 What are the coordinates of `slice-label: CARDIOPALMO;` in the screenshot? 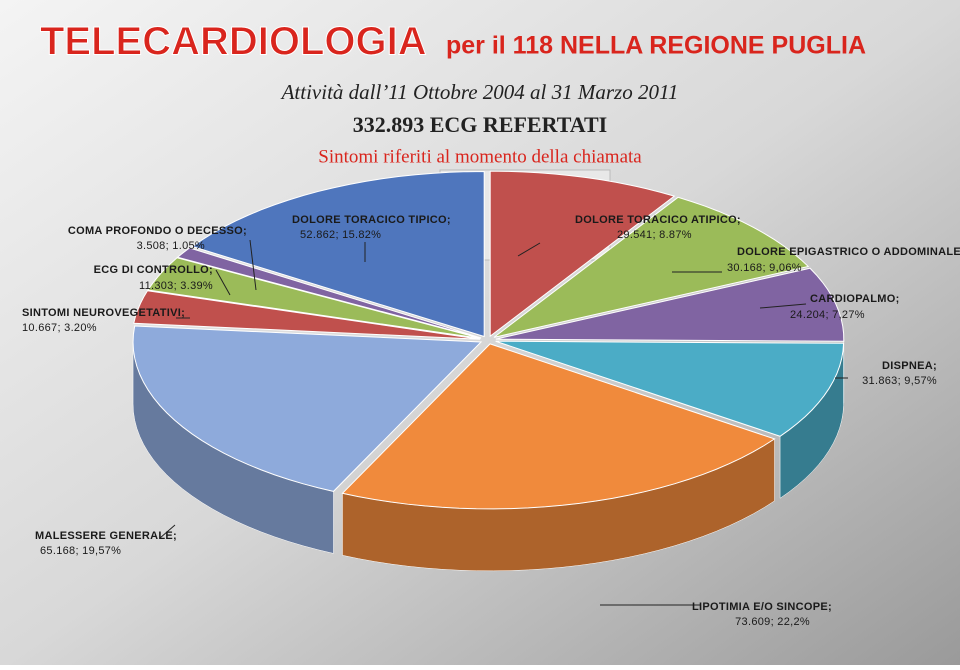 It's located at (855, 299).